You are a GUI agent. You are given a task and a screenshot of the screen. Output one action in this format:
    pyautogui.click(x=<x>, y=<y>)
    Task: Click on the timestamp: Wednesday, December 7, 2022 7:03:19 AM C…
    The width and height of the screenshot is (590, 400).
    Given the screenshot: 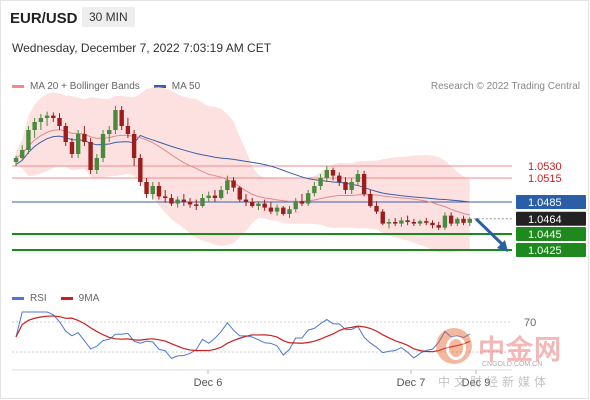 What is the action you would take?
    pyautogui.click(x=142, y=48)
    